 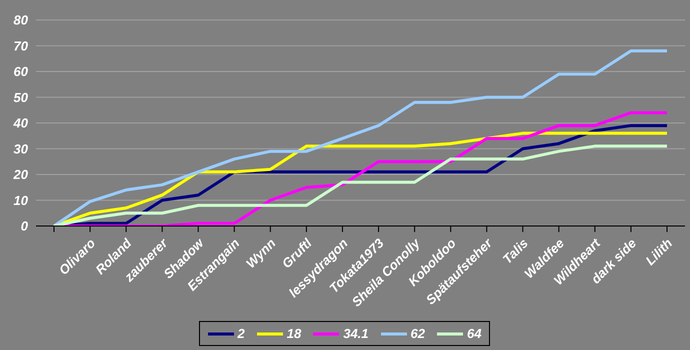 What do you see at coordinates (21, 200) in the screenshot?
I see `y-tick-label: 10` at bounding box center [21, 200].